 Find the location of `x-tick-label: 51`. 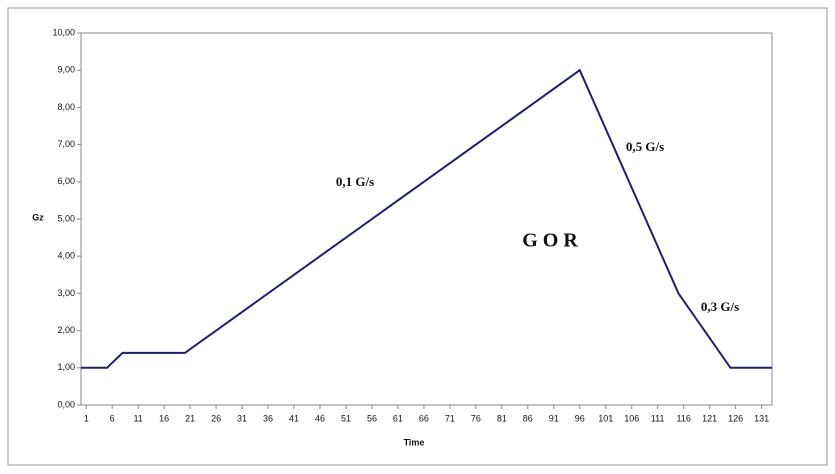

x-tick-label: 51 is located at coordinates (346, 418).